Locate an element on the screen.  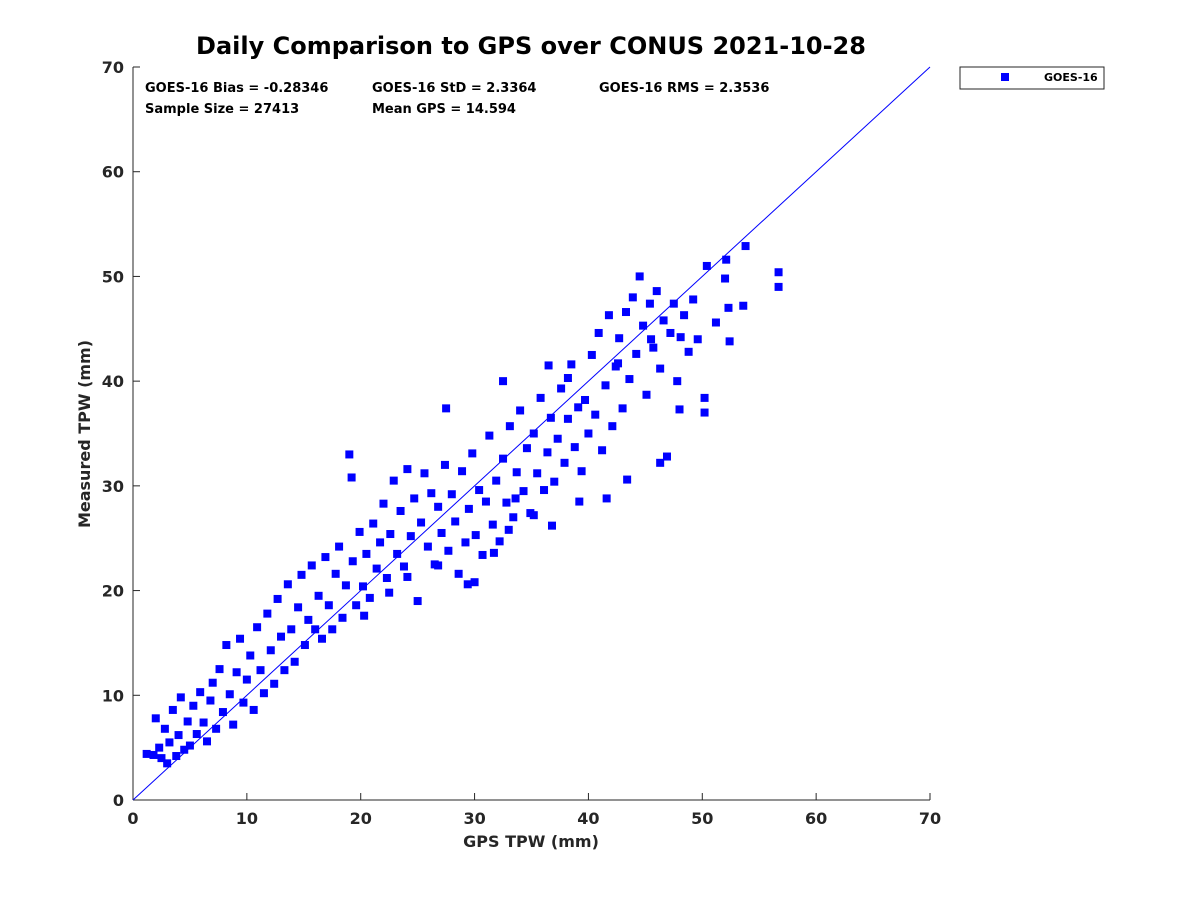
y-tick-label: 70 is located at coordinates (113, 67).